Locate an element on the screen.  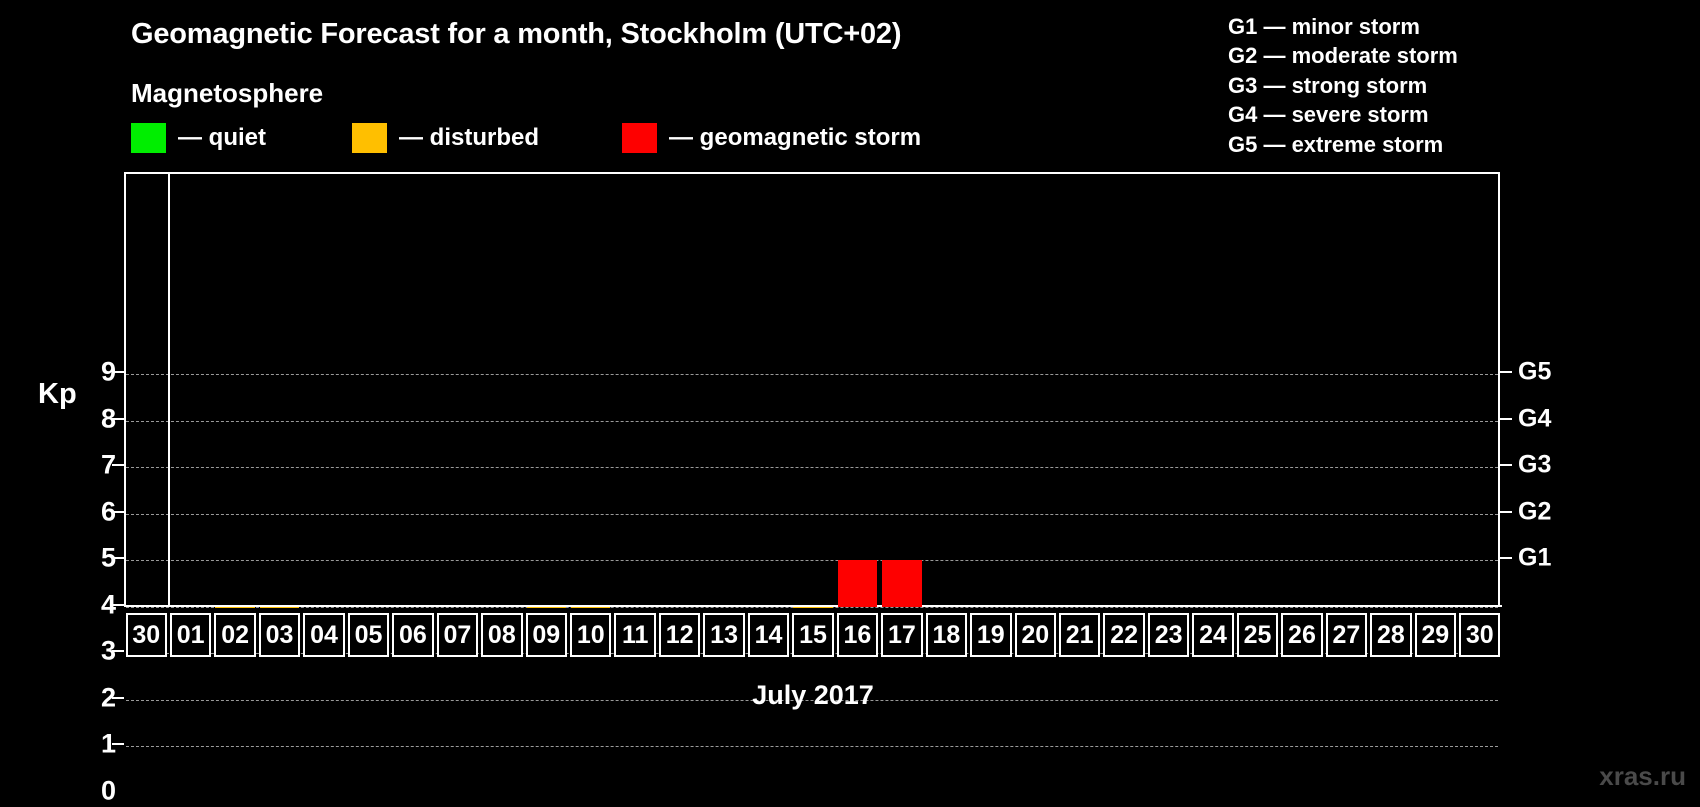
y-tick-label-0: 0 is located at coordinates (108, 791).